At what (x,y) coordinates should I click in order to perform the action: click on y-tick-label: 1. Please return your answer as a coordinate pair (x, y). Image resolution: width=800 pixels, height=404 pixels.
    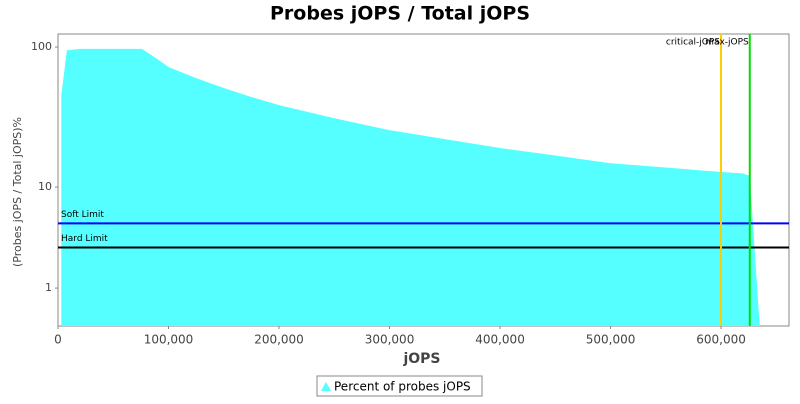
    Looking at the image, I should click on (48, 287).